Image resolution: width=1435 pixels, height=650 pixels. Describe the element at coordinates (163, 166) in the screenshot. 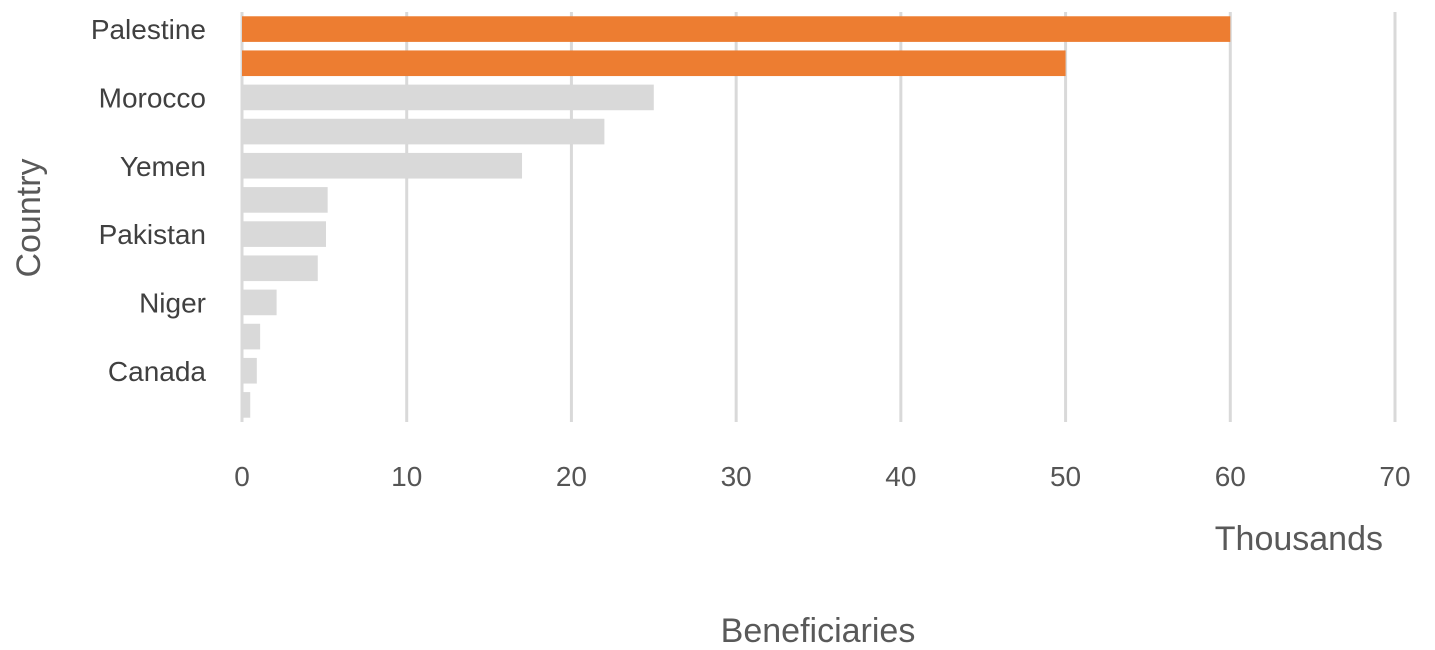

I see `category-label: Yemen` at that location.